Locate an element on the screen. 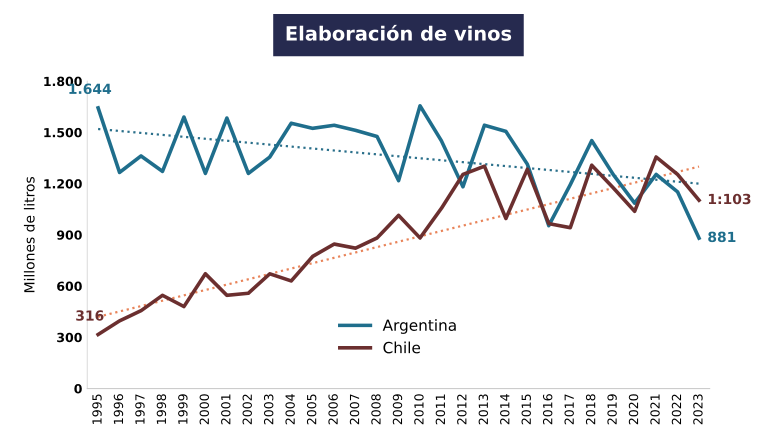 The image size is (759, 439). chart-title: Elaboración de vinos is located at coordinates (399, 32).